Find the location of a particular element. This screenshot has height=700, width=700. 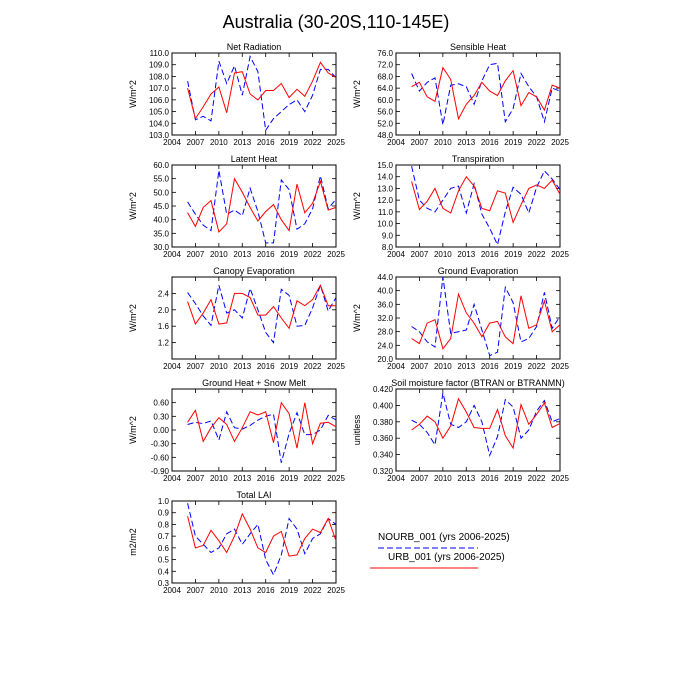

y-tick-label: -0.30 is located at coordinates (160, 444).